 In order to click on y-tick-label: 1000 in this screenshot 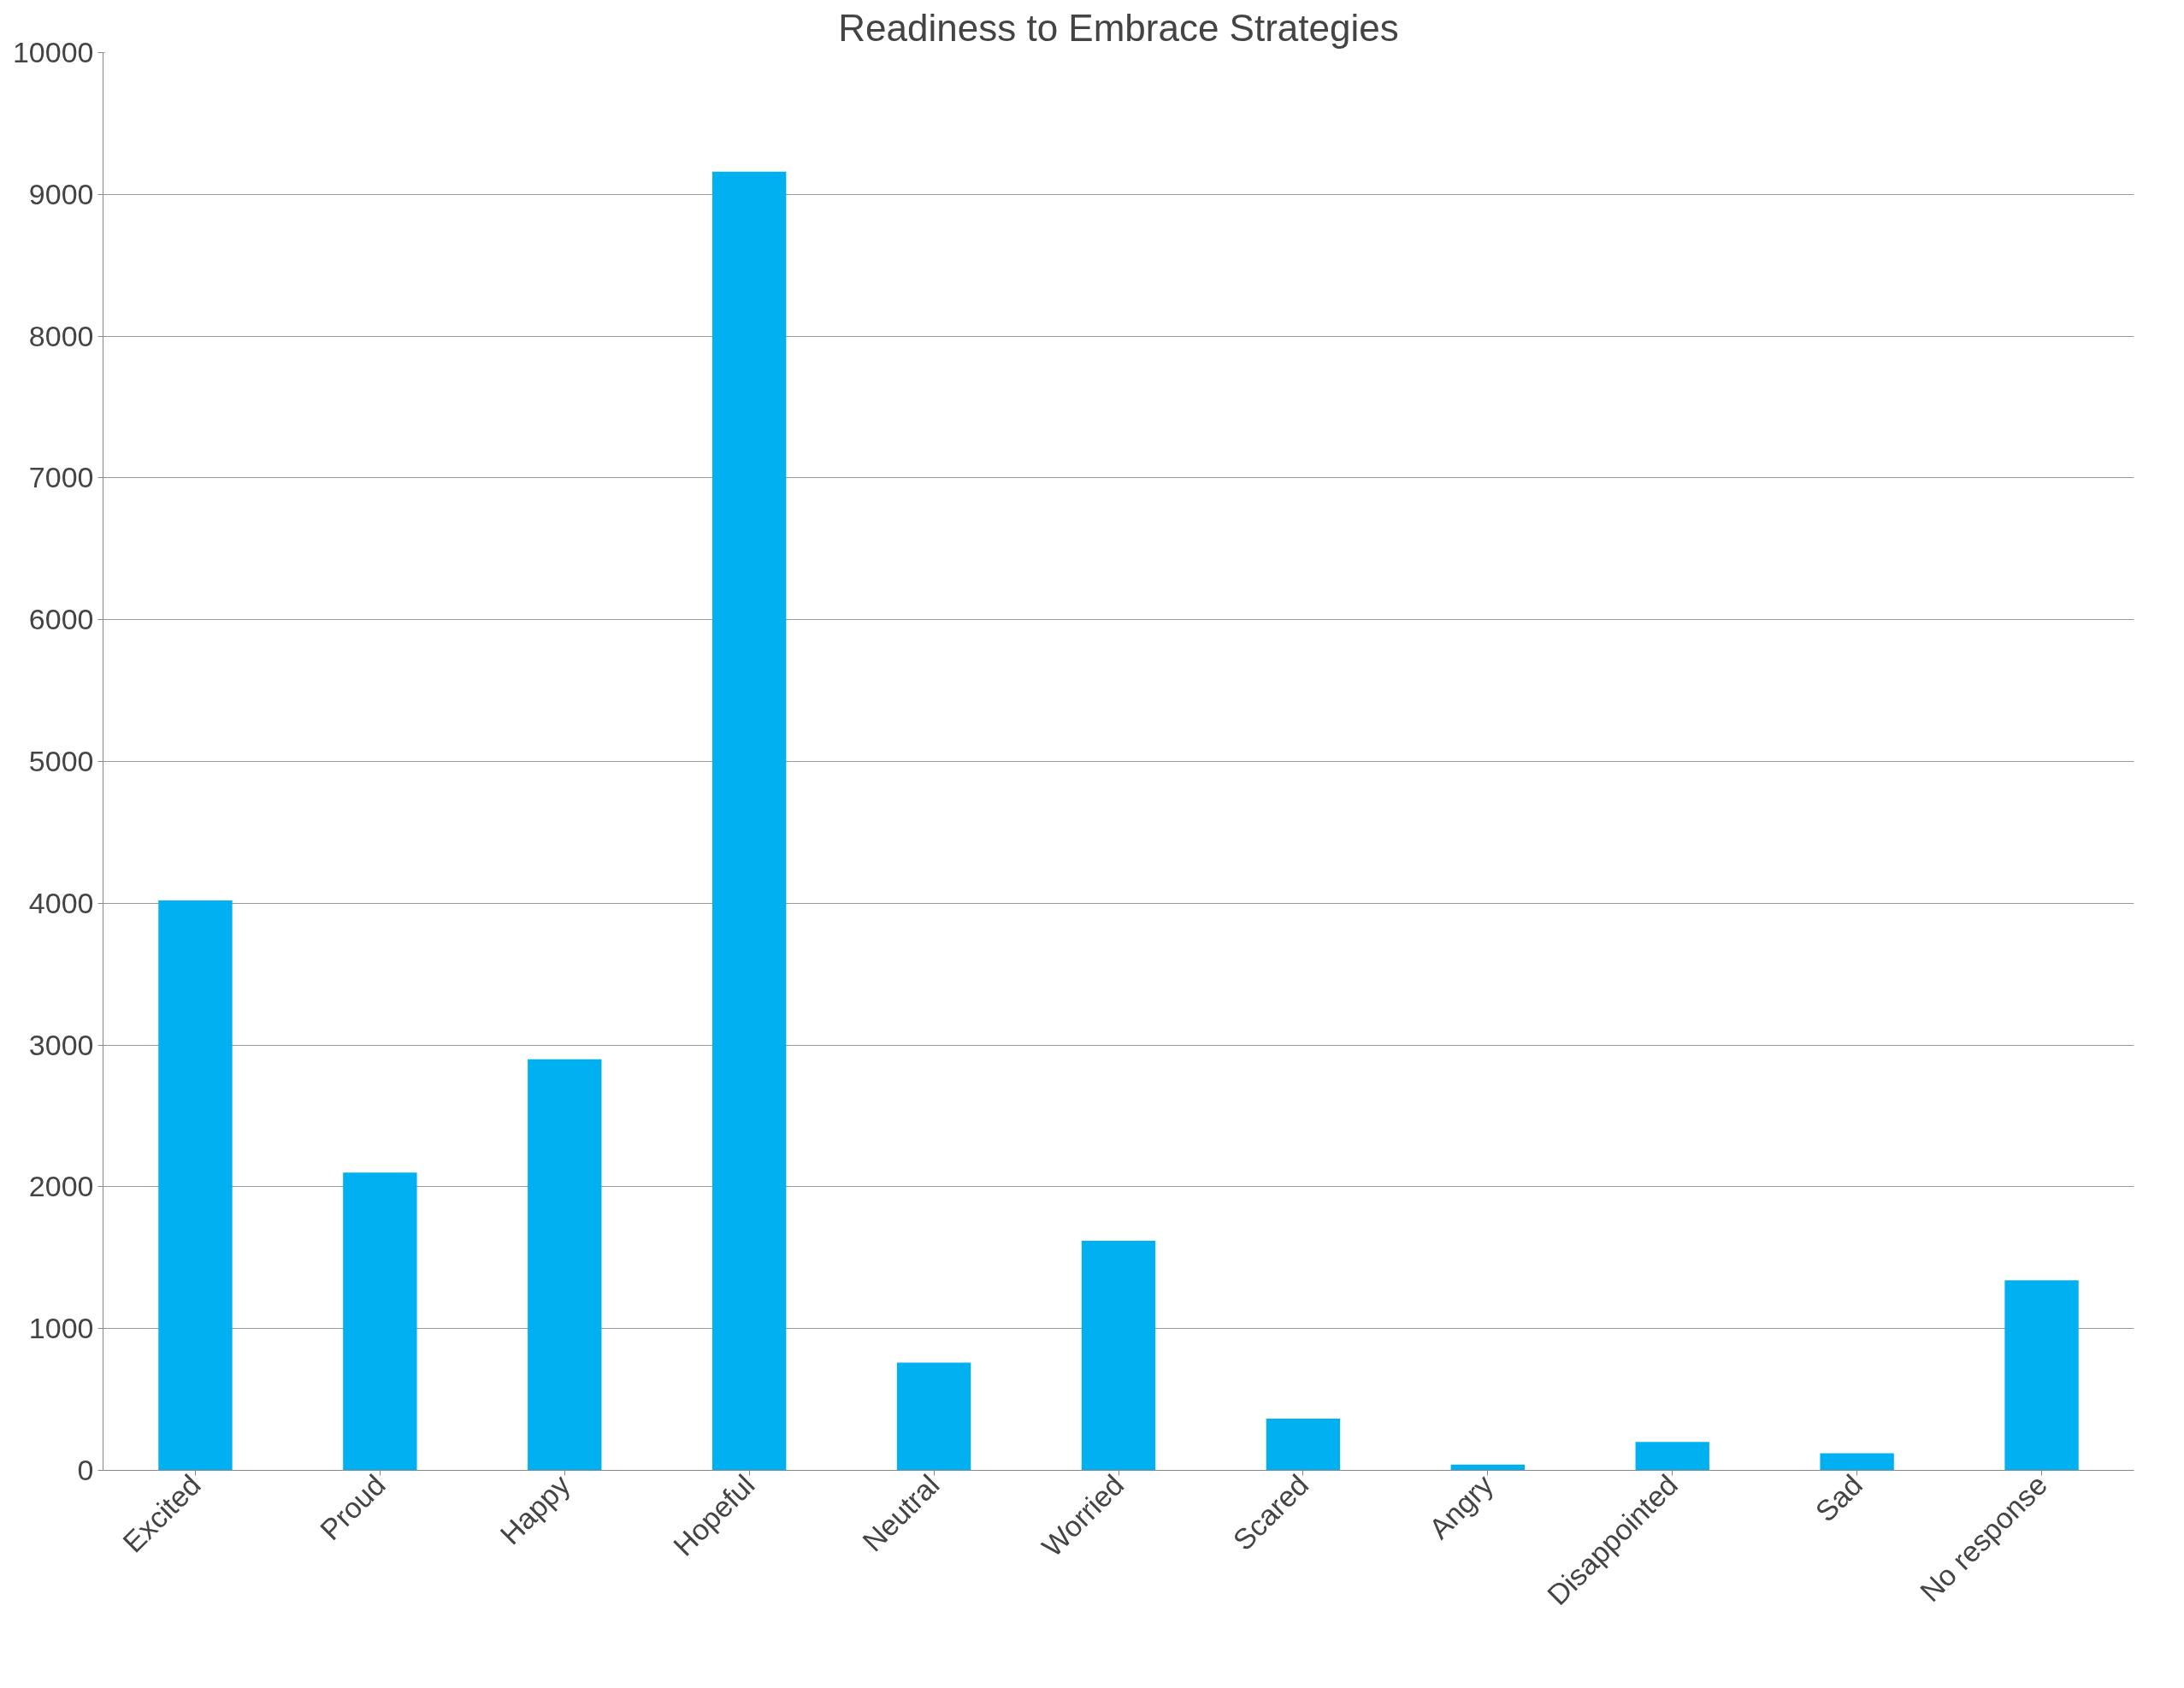, I will do `click(61, 1328)`.